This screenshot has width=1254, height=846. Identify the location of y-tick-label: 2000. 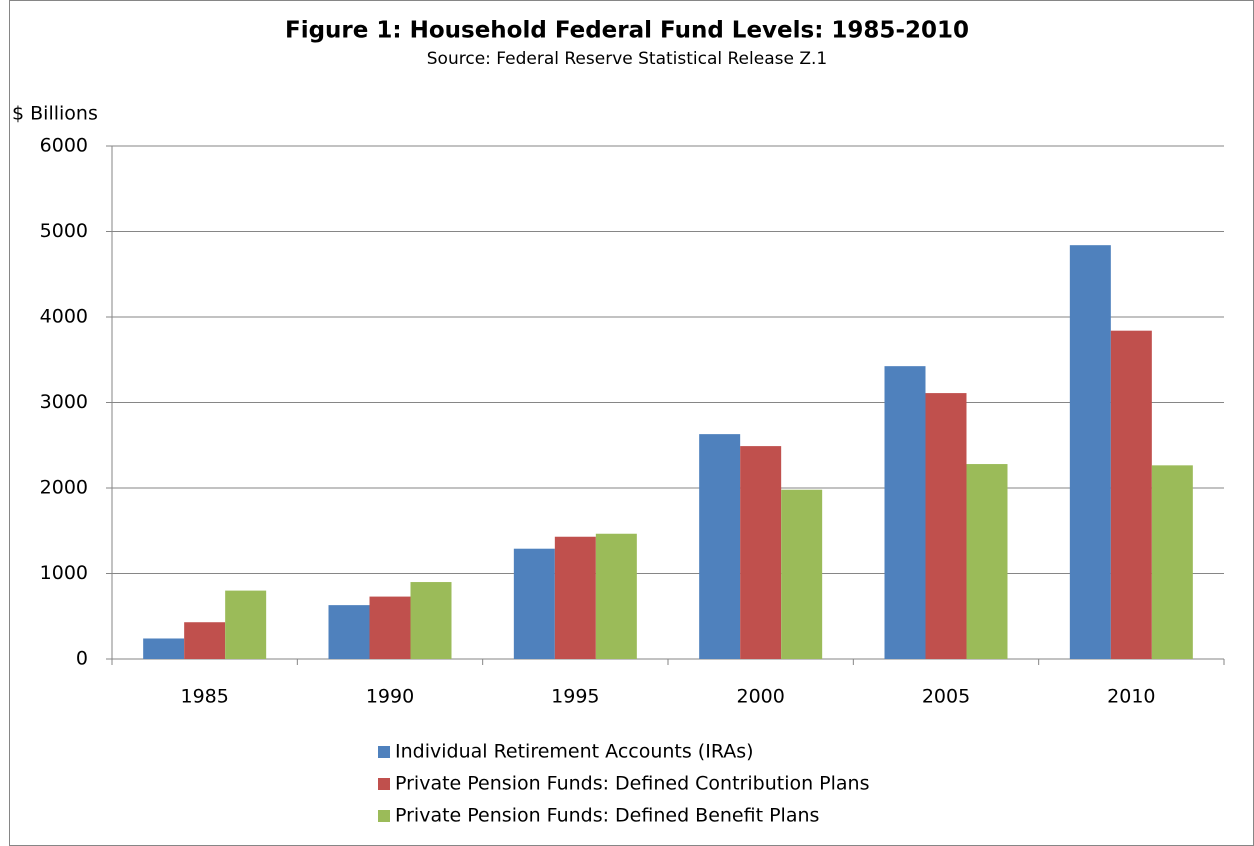
(64, 488).